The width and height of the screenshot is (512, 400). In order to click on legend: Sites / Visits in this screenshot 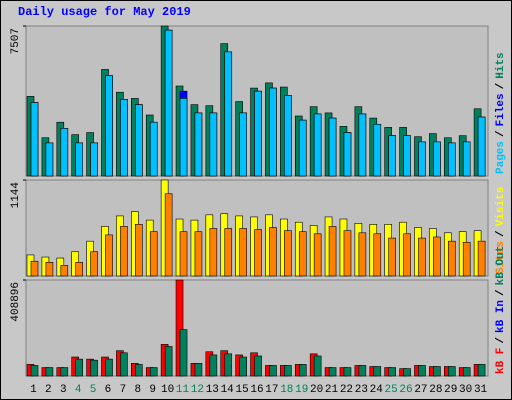, I will do `click(501, 230)`.